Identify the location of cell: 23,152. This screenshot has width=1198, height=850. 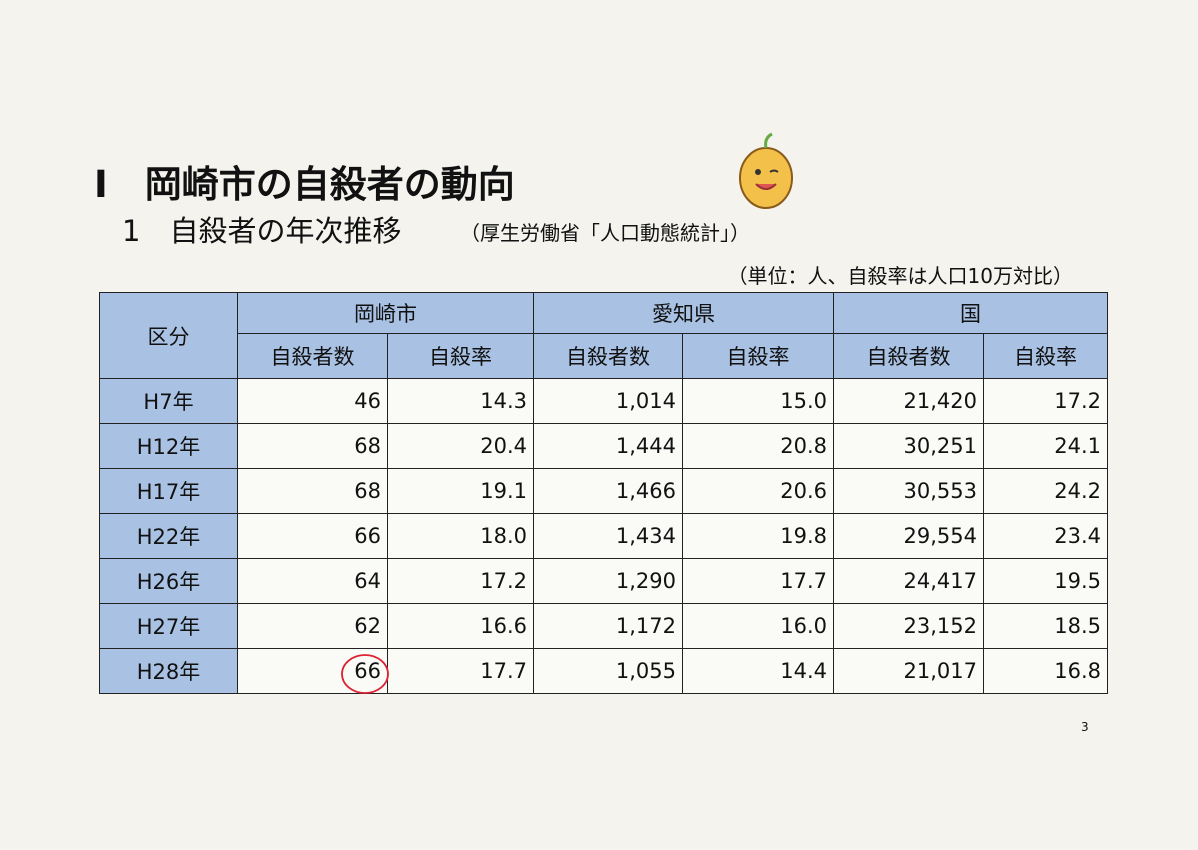
(908, 626).